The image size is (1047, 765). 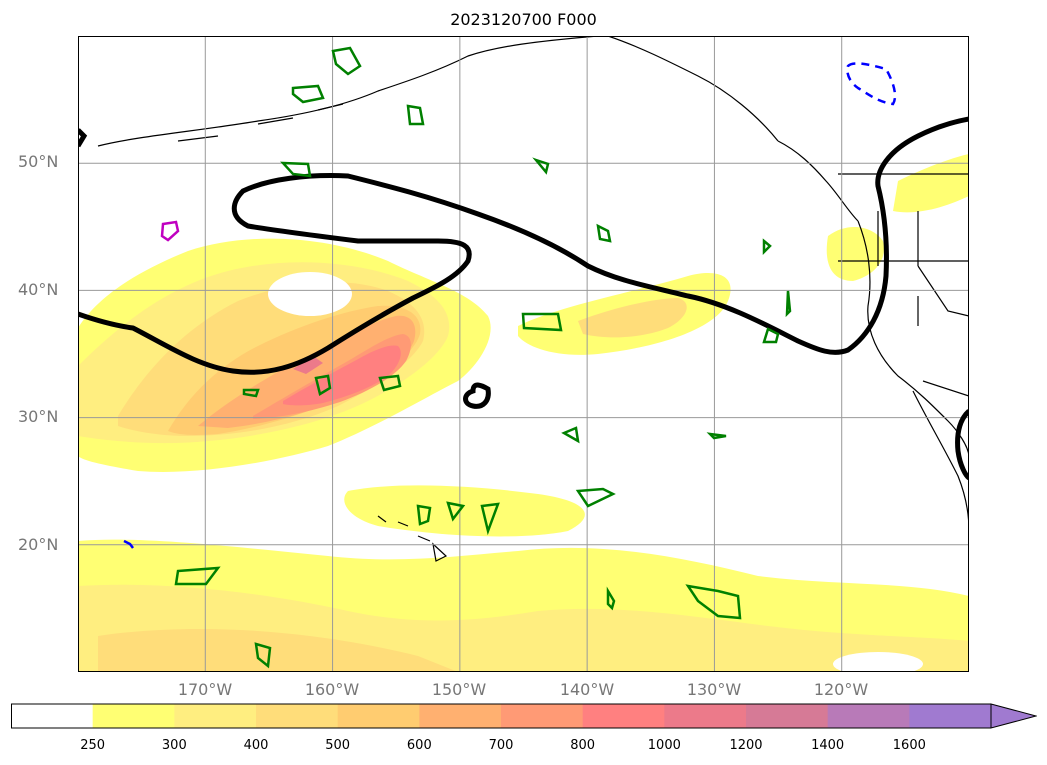 What do you see at coordinates (940, 461) in the screenshot?
I see `baja-coast` at bounding box center [940, 461].